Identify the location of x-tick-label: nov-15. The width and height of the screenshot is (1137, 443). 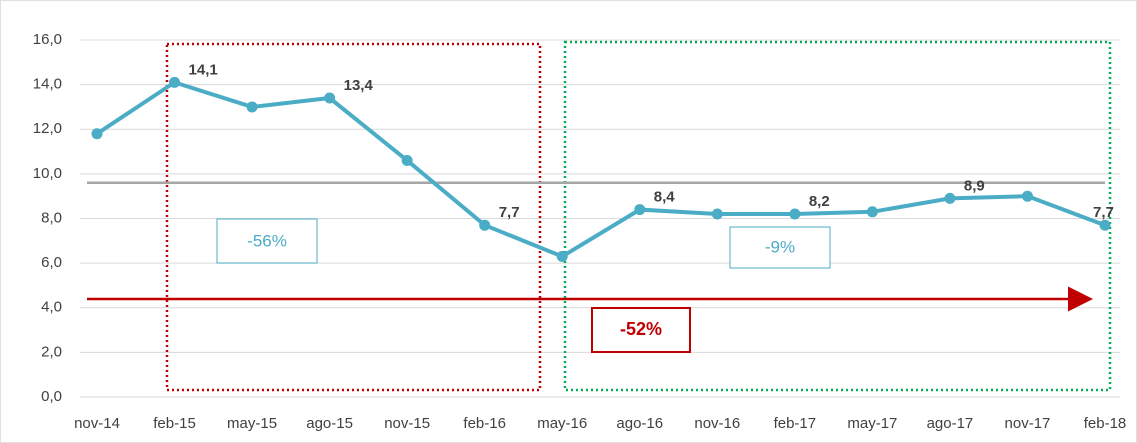
(407, 423).